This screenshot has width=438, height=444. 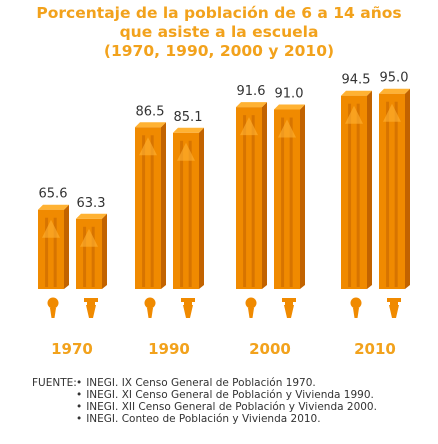 I want to click on title-line-2: que asiste a la escuela, so click(x=219, y=32).